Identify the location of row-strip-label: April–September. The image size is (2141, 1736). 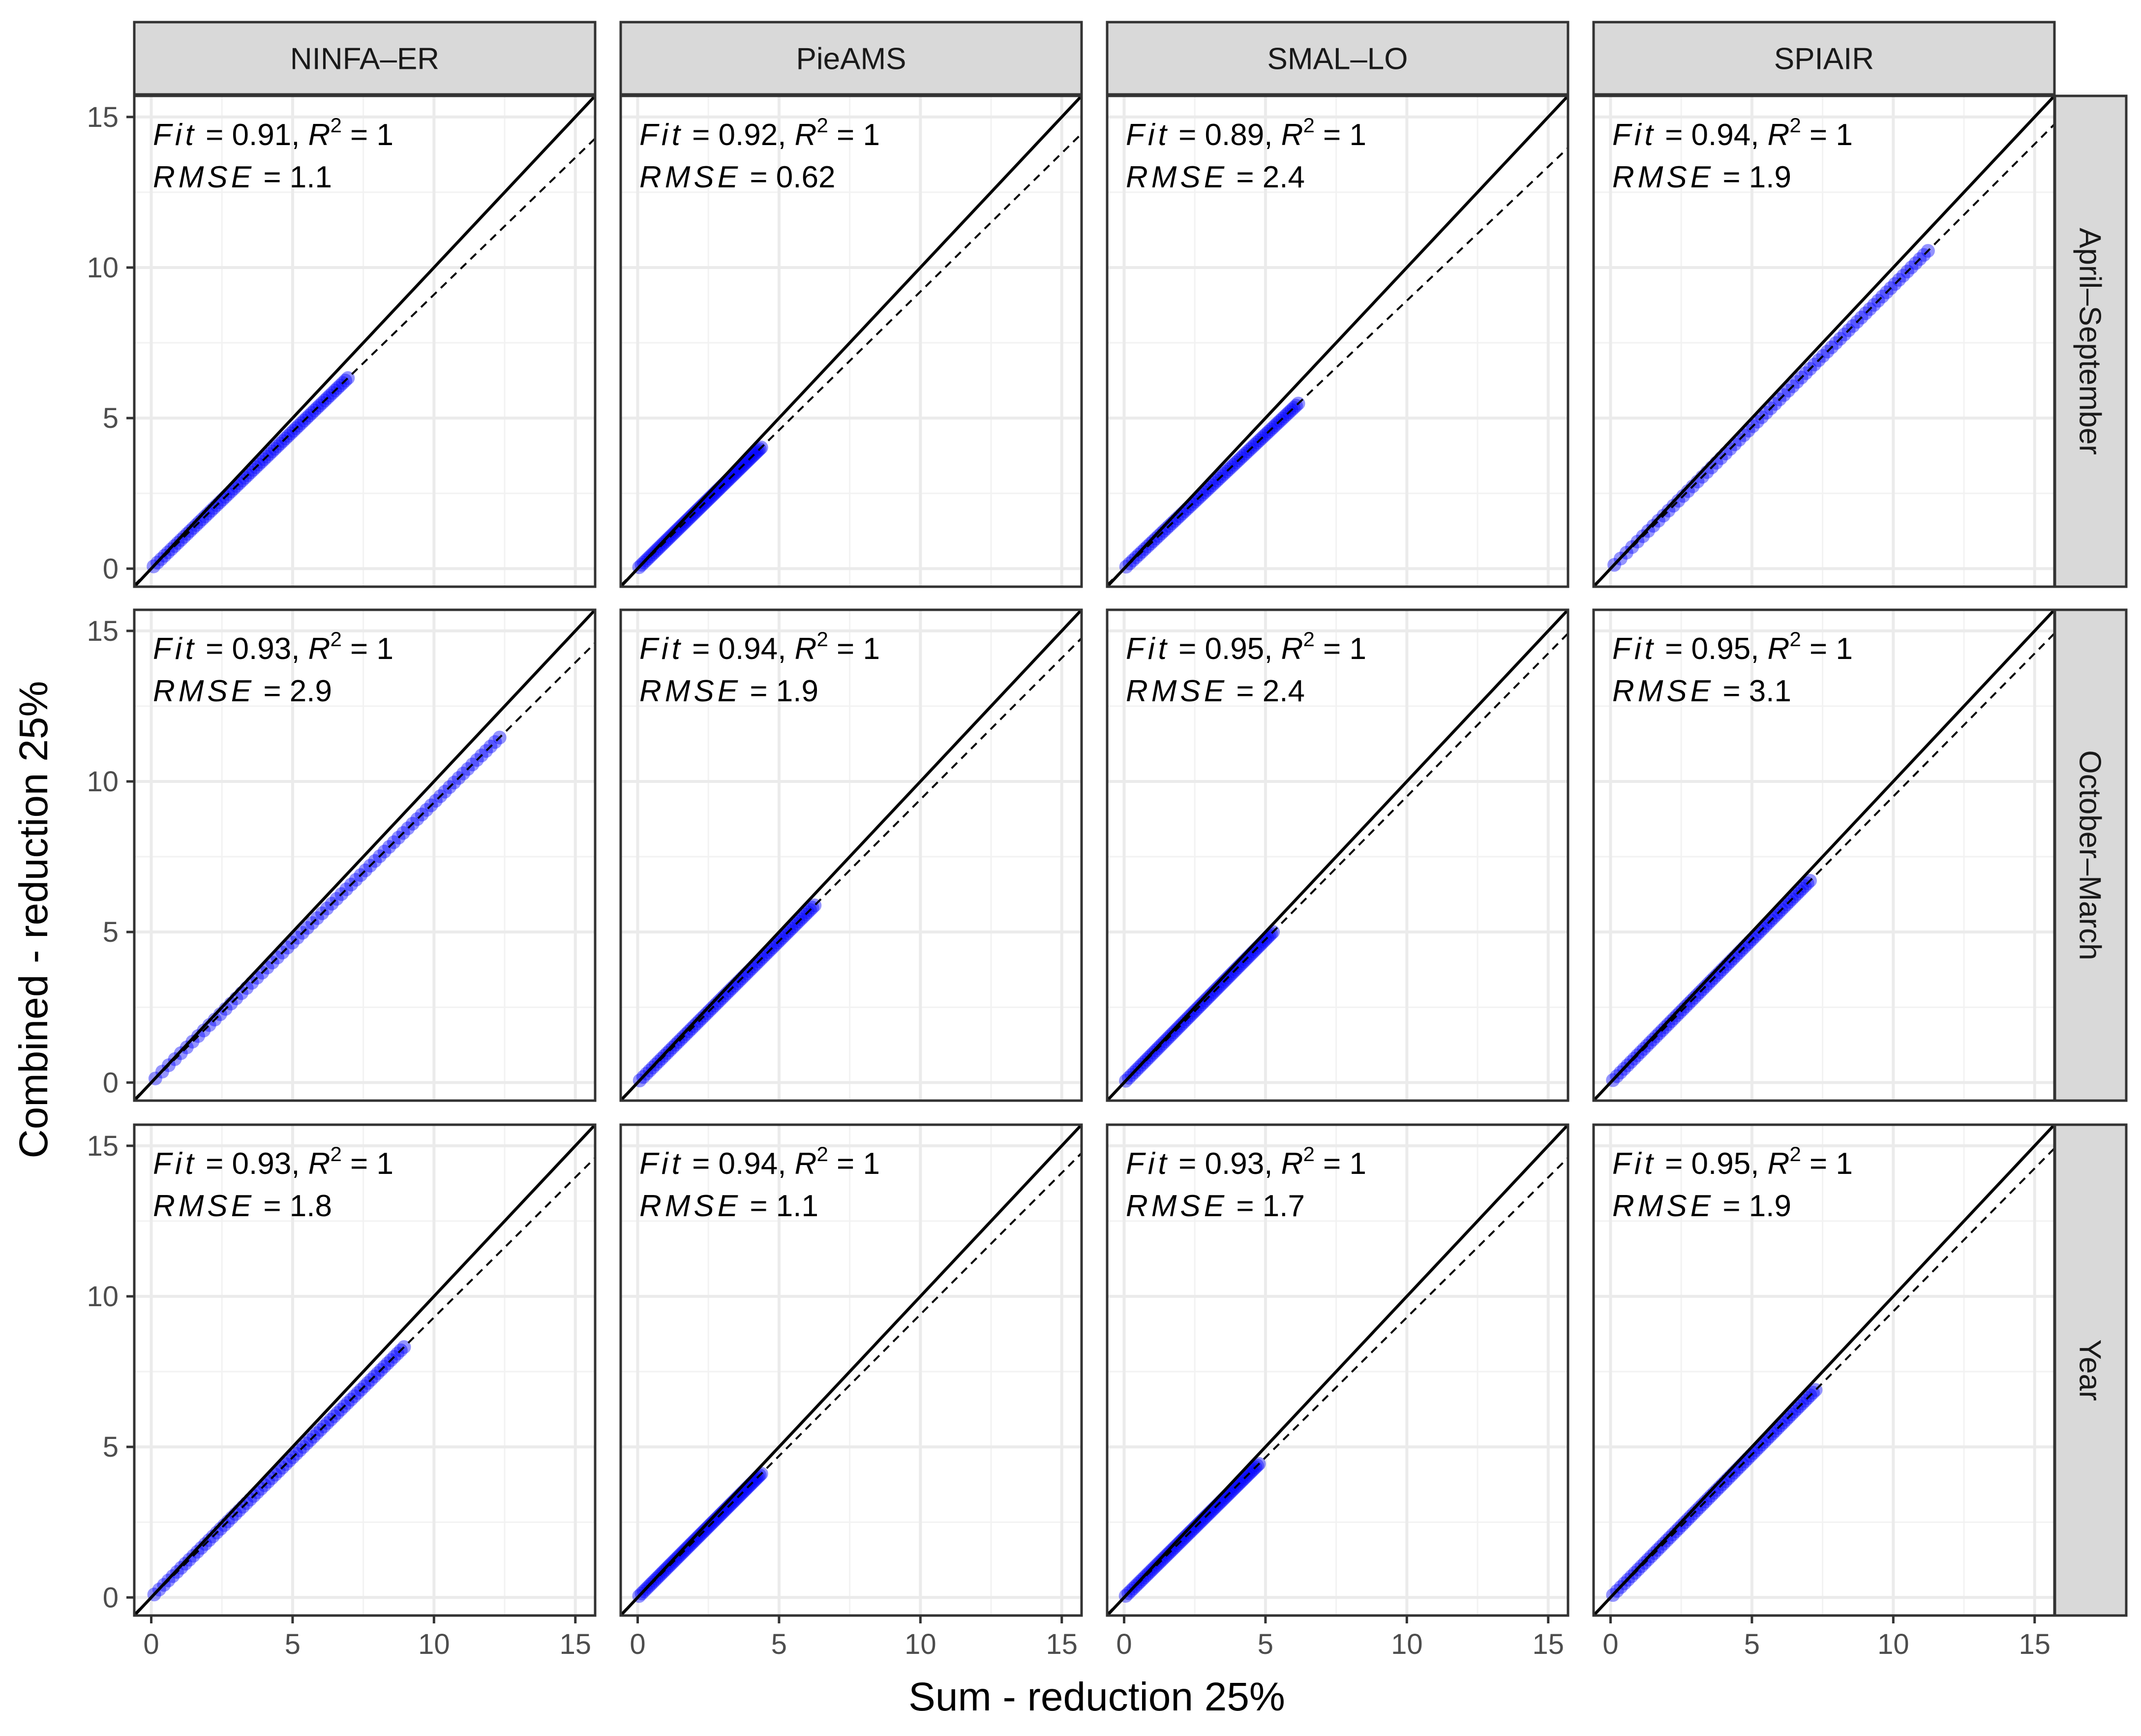
(2090, 341).